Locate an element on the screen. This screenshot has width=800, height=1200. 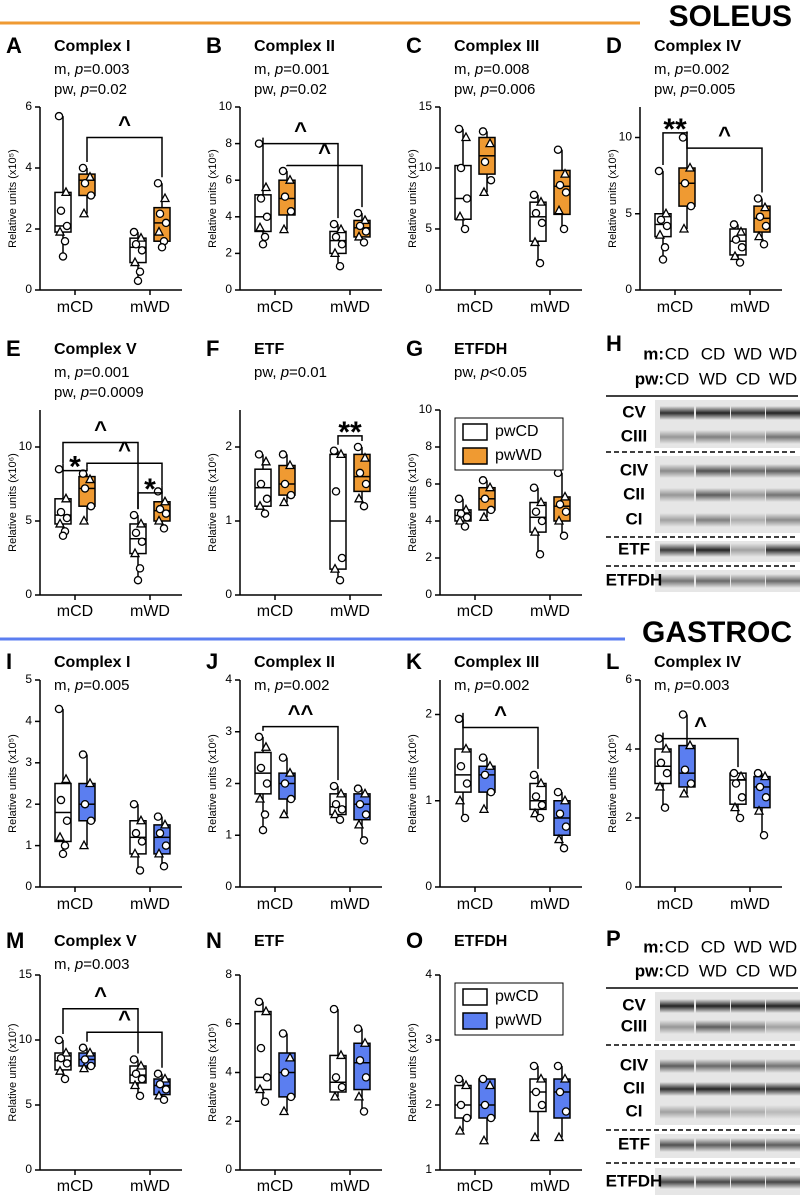
panel-letter: J is located at coordinates (212, 661).